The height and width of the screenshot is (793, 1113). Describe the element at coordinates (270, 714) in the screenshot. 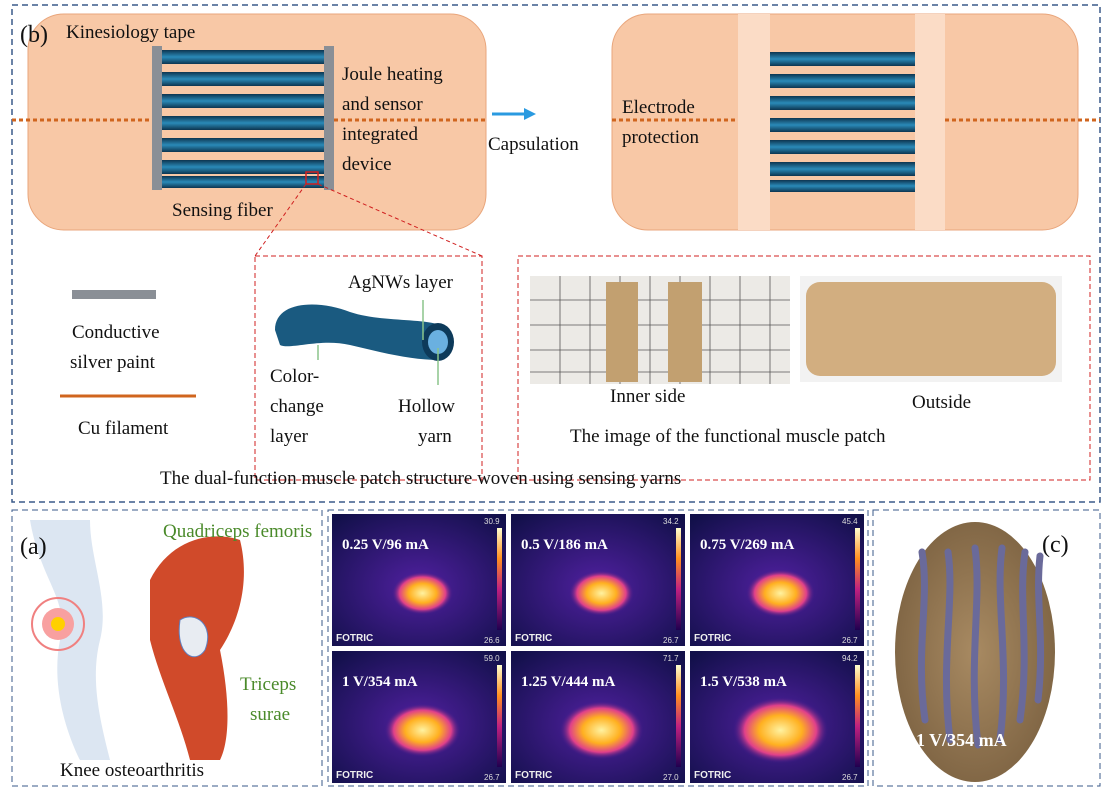

I see `triceps-label: surae` at that location.